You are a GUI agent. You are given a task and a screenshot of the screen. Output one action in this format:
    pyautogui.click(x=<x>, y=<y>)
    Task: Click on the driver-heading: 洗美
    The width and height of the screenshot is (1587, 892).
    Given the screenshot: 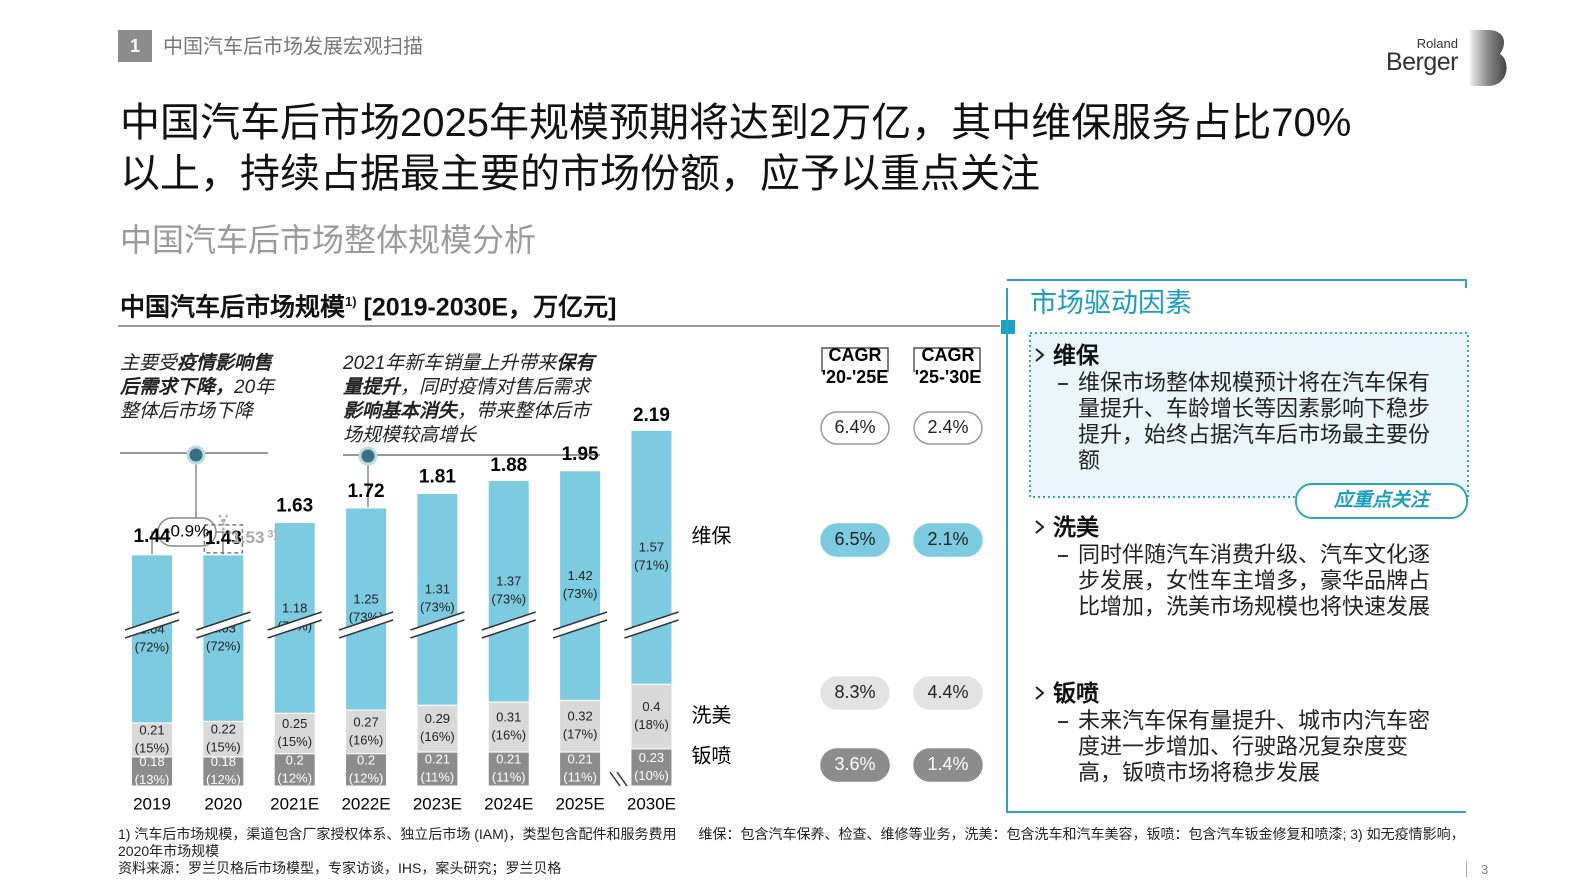 What is the action you would take?
    pyautogui.click(x=1245, y=527)
    